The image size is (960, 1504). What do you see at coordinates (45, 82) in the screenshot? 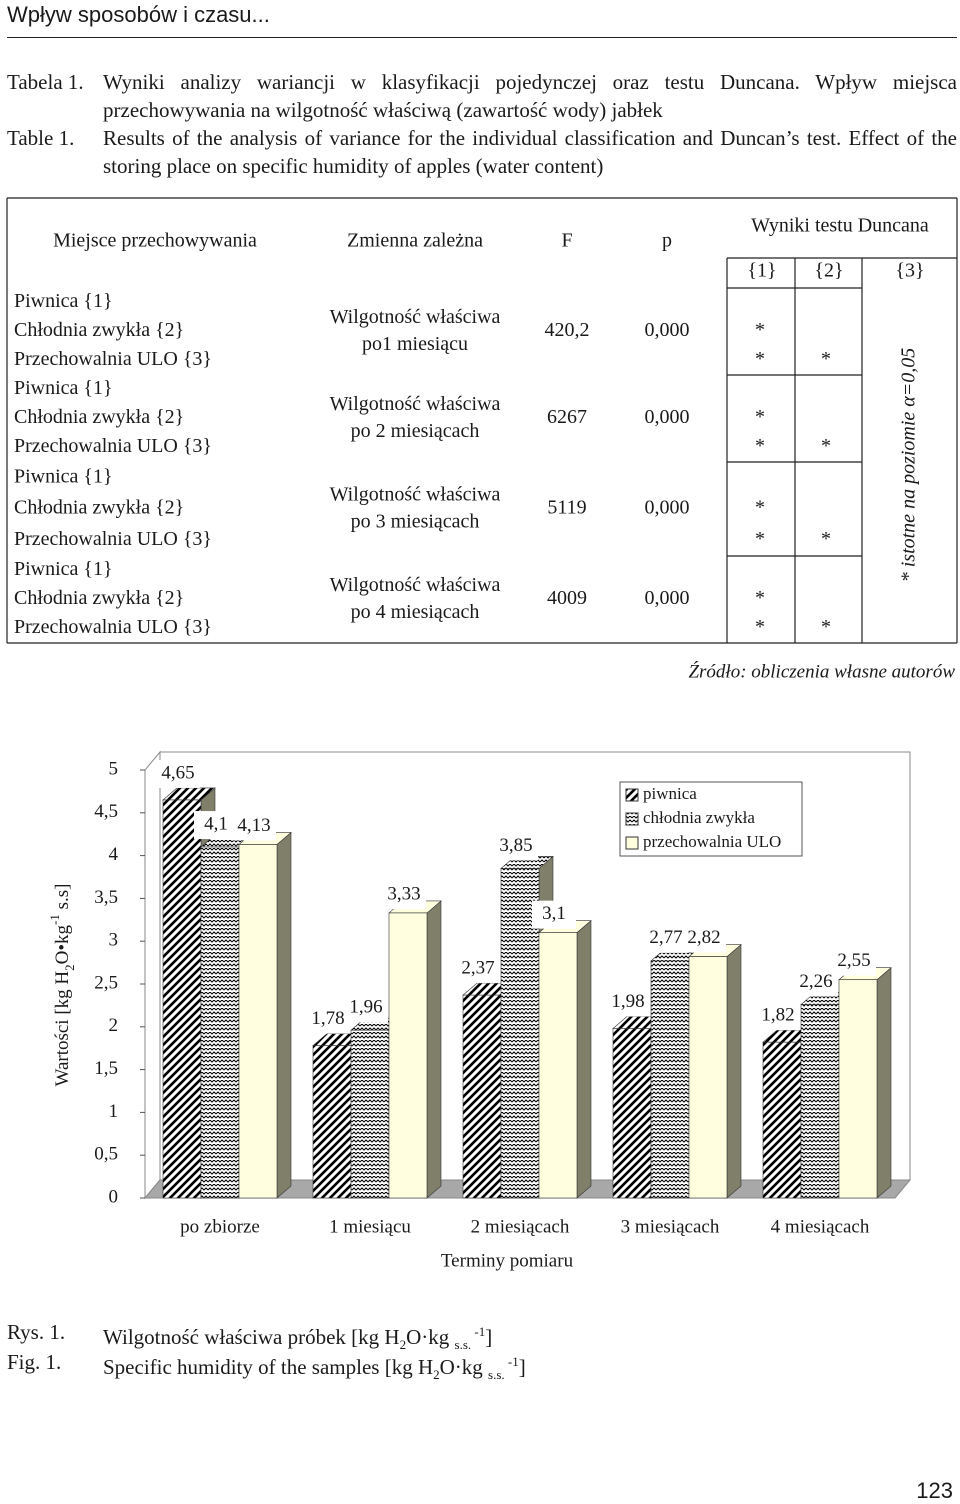
I see `caption-label: Tabela 1.` at bounding box center [45, 82].